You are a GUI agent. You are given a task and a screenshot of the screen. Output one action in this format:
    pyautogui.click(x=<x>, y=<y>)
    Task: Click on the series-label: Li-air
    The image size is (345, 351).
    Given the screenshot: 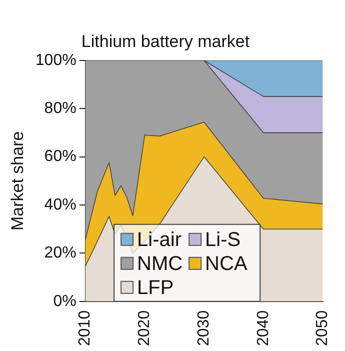 What is the action you would take?
    pyautogui.click(x=159, y=239)
    